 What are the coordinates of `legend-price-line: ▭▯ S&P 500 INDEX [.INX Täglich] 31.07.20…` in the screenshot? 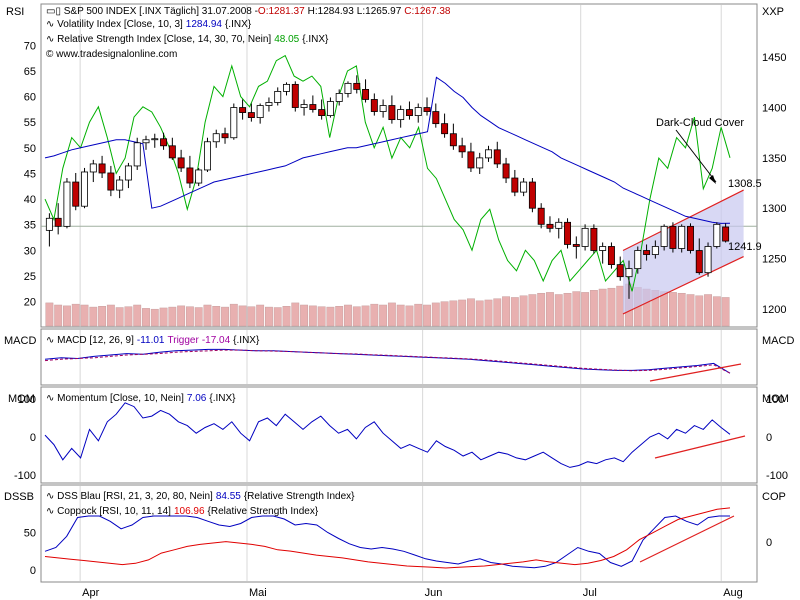 It's located at (248, 11).